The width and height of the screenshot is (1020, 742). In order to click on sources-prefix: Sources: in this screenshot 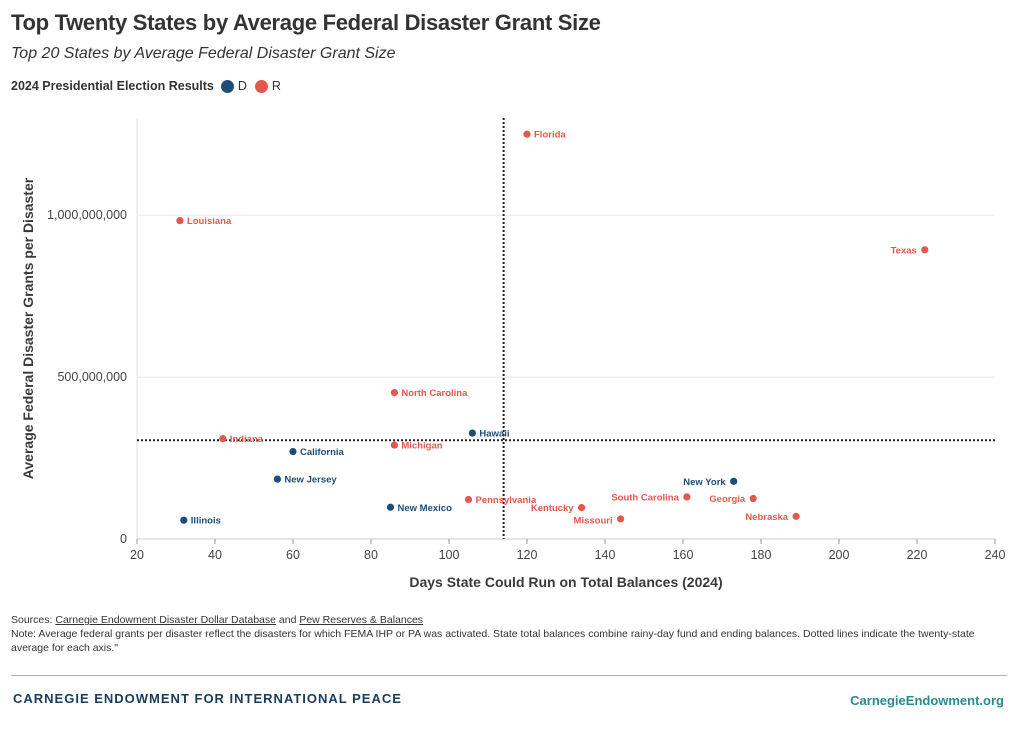, I will do `click(33, 620)`.